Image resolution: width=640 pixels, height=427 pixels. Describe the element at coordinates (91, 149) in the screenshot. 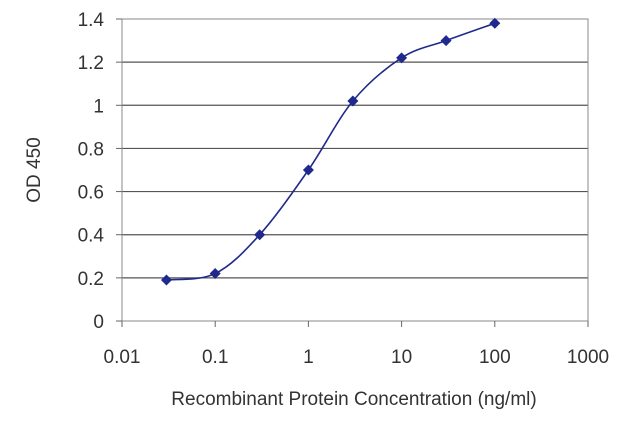

I see `y-tick-label: 0.8` at that location.